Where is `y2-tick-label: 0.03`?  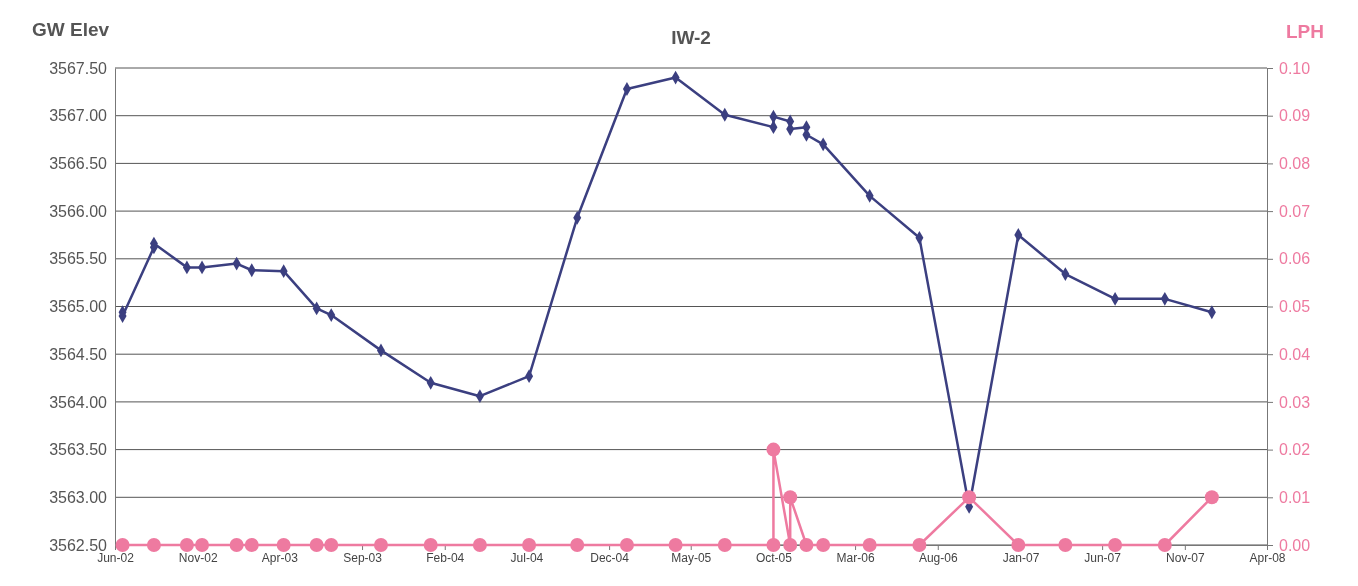 y2-tick-label: 0.03 is located at coordinates (1295, 402).